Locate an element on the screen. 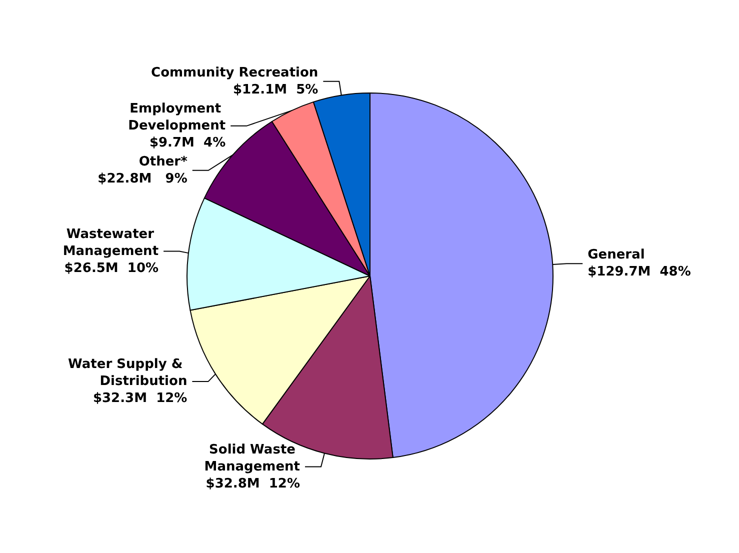 The width and height of the screenshot is (739, 553). data-label: $26.5M 10% is located at coordinates (111, 268).